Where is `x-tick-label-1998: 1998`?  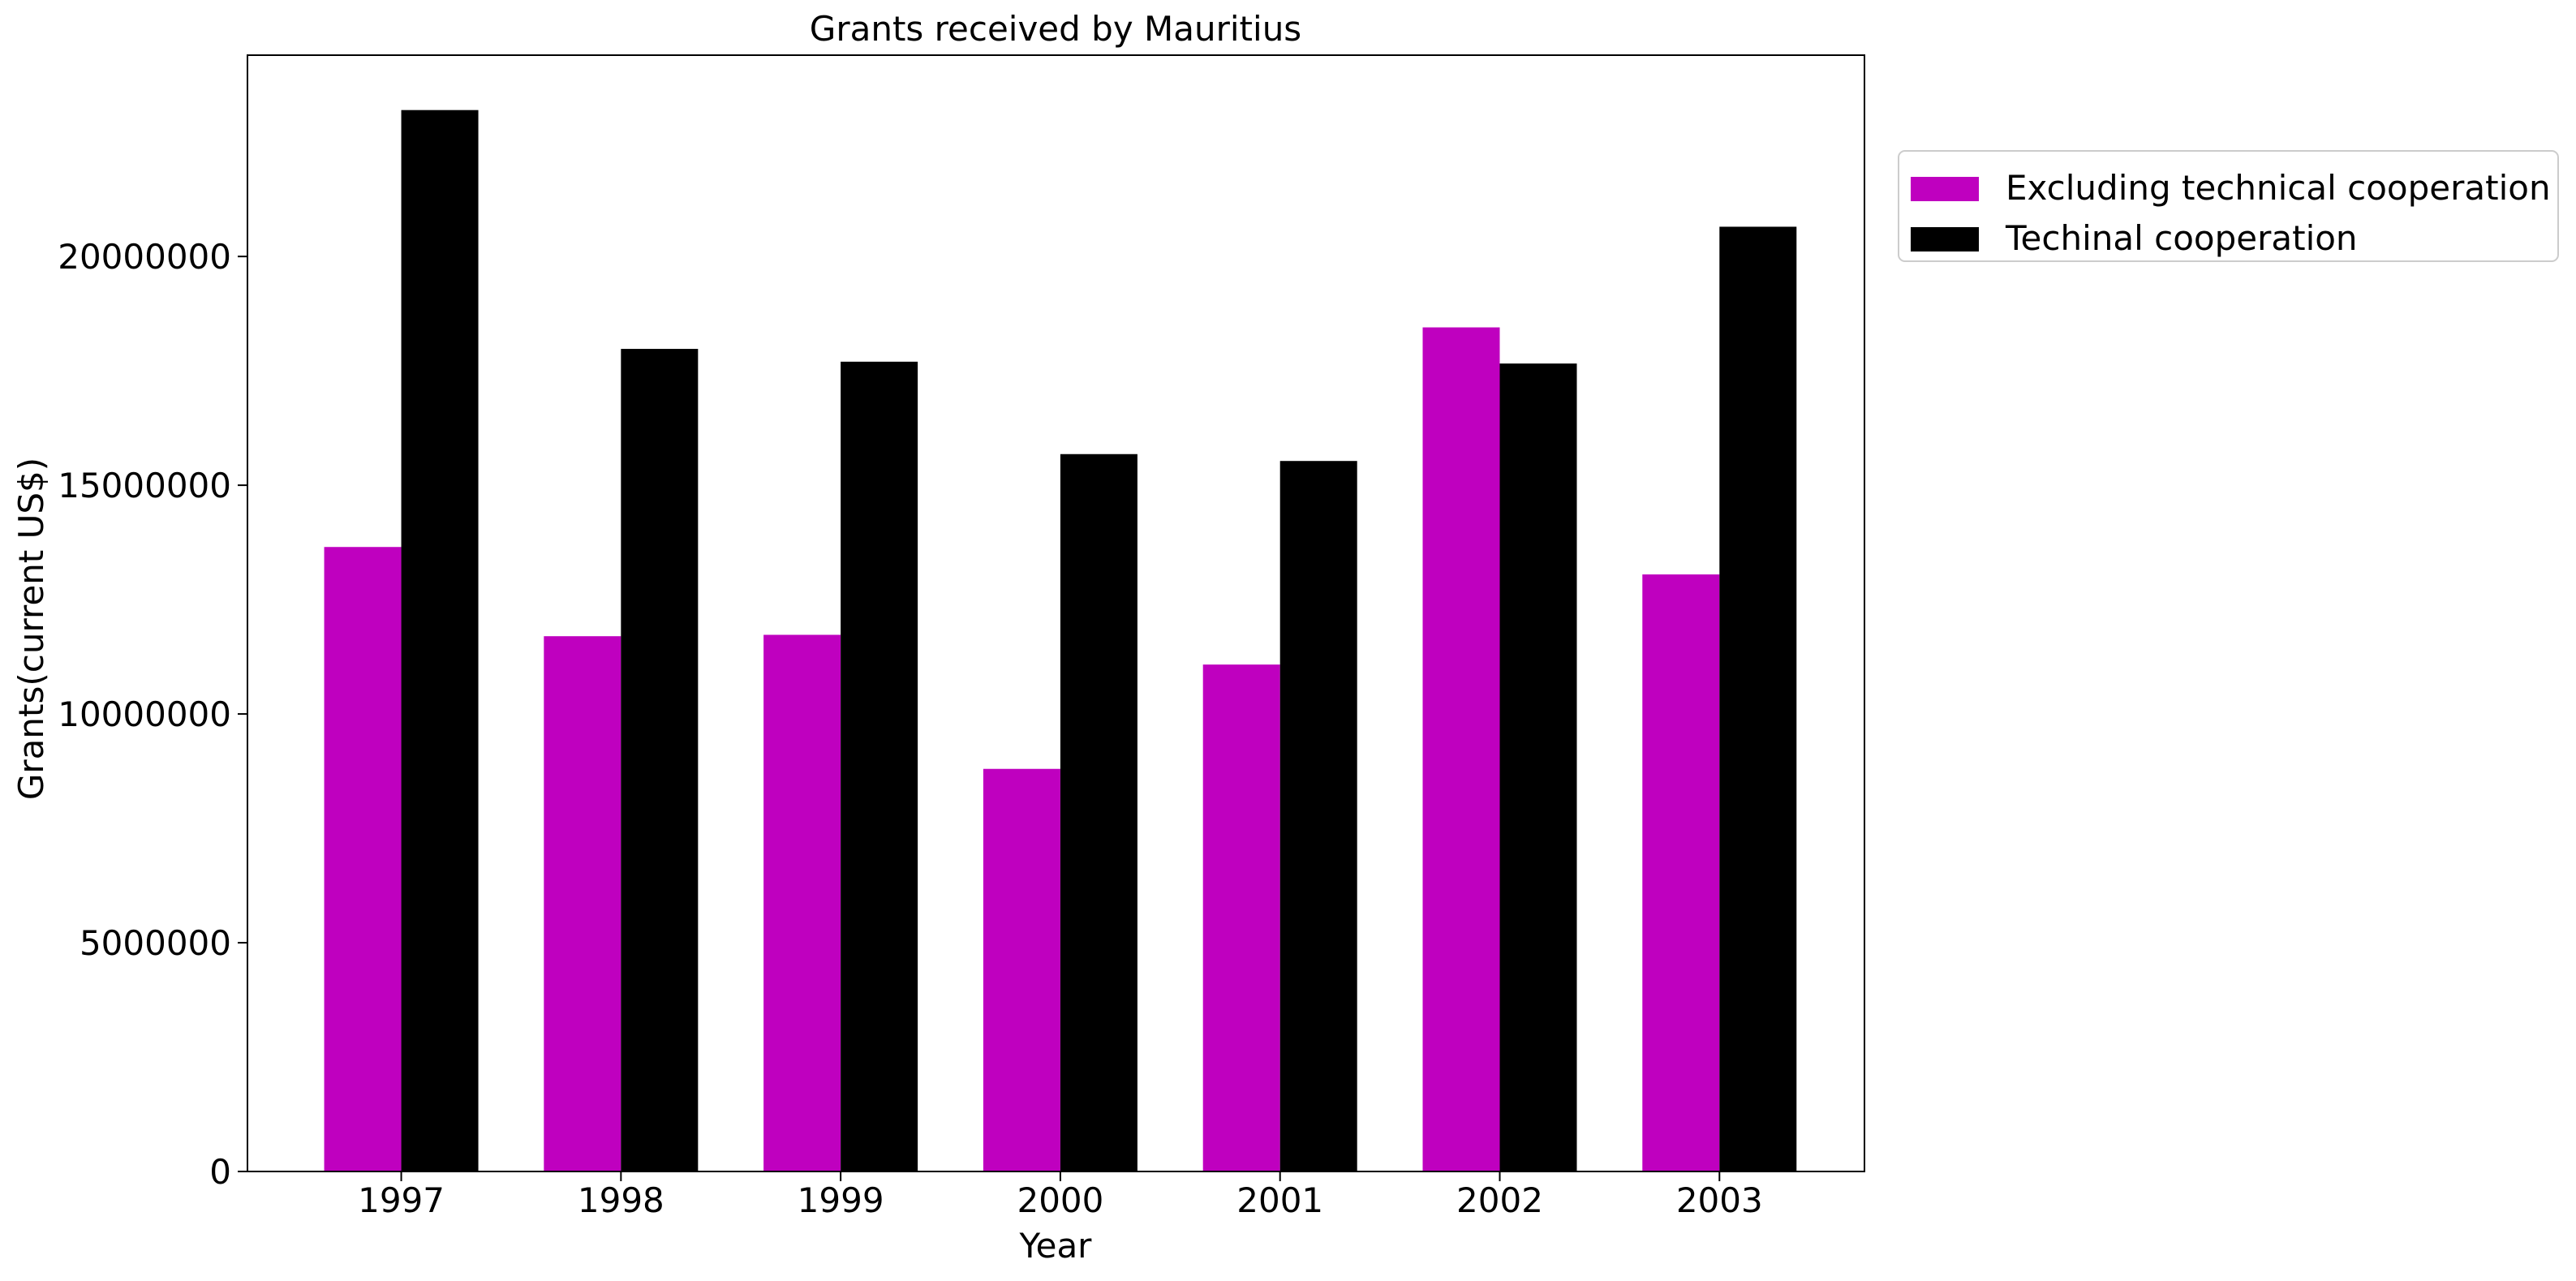
x-tick-label-1998: 1998 is located at coordinates (621, 1200).